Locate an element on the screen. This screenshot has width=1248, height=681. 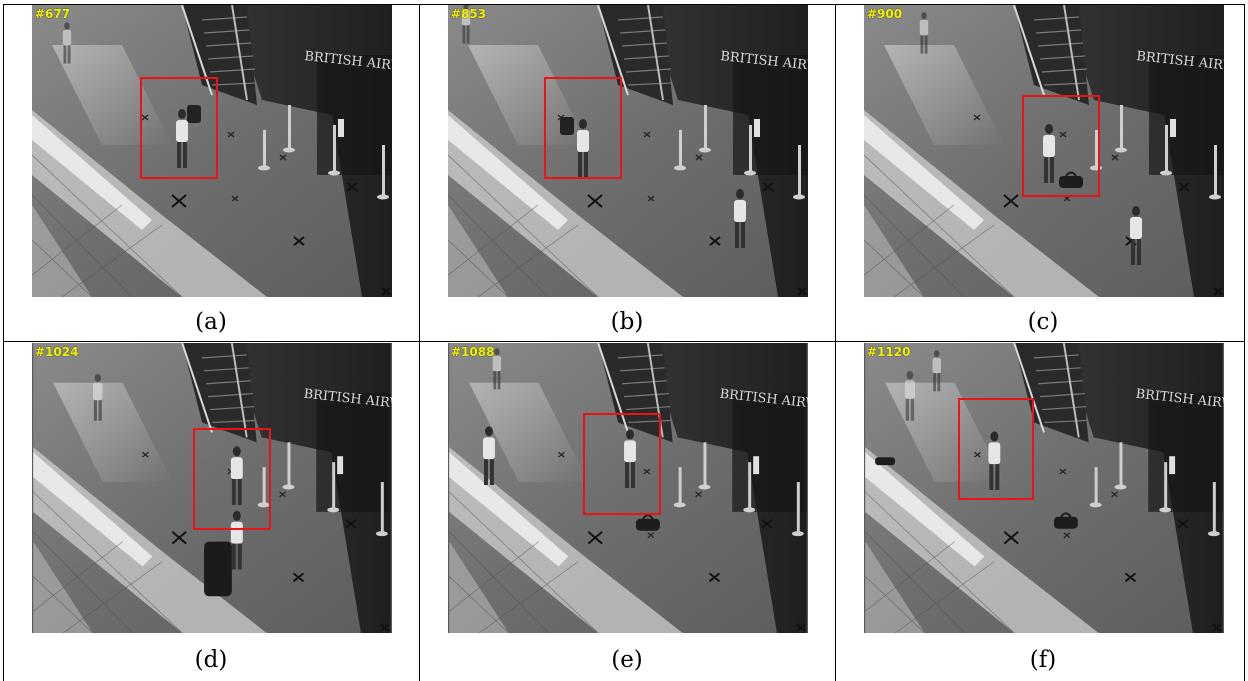
video-frame: BRITISH AIRWAYS #900 is located at coordinates (1044, 151).